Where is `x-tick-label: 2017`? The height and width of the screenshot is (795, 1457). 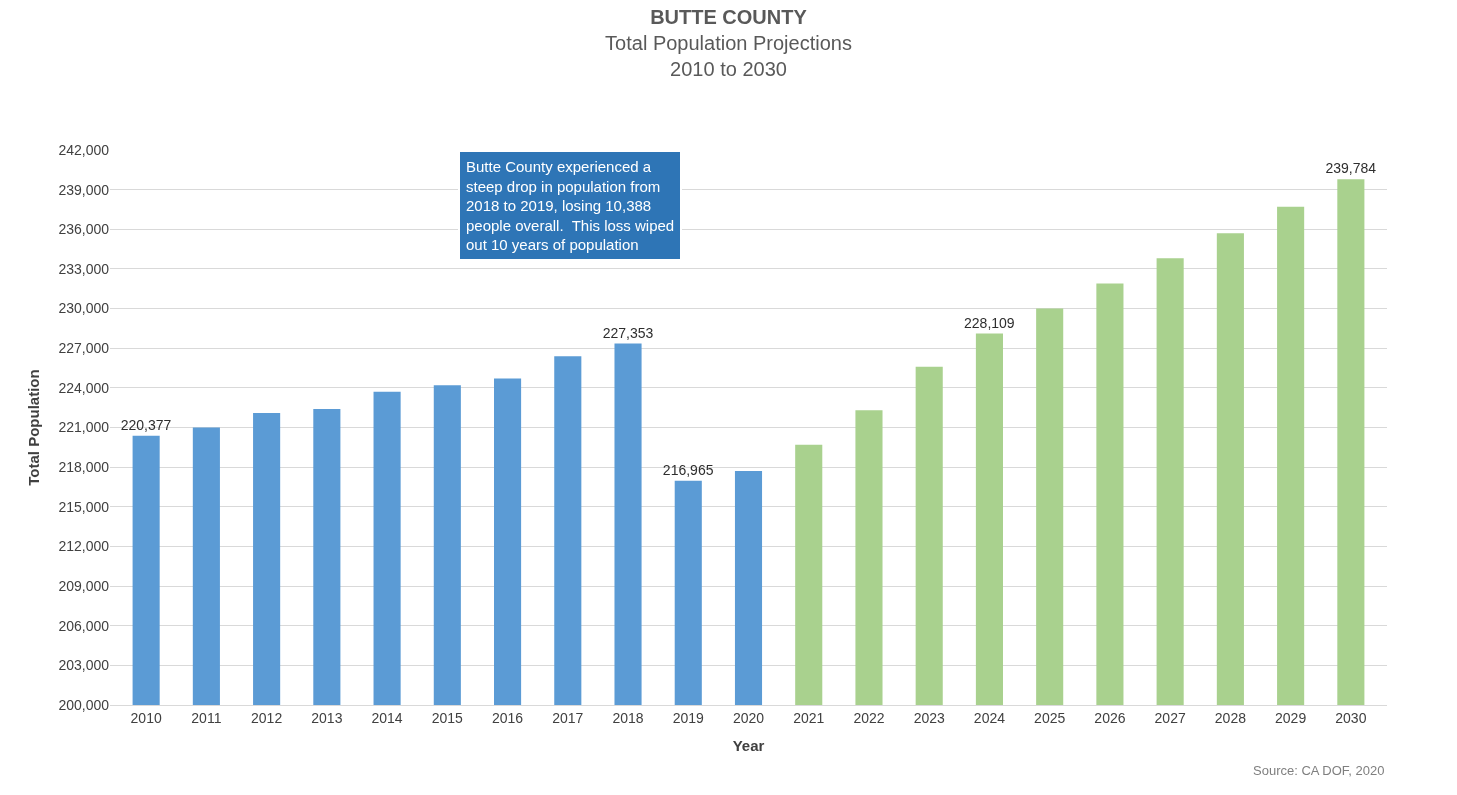 x-tick-label: 2017 is located at coordinates (568, 717).